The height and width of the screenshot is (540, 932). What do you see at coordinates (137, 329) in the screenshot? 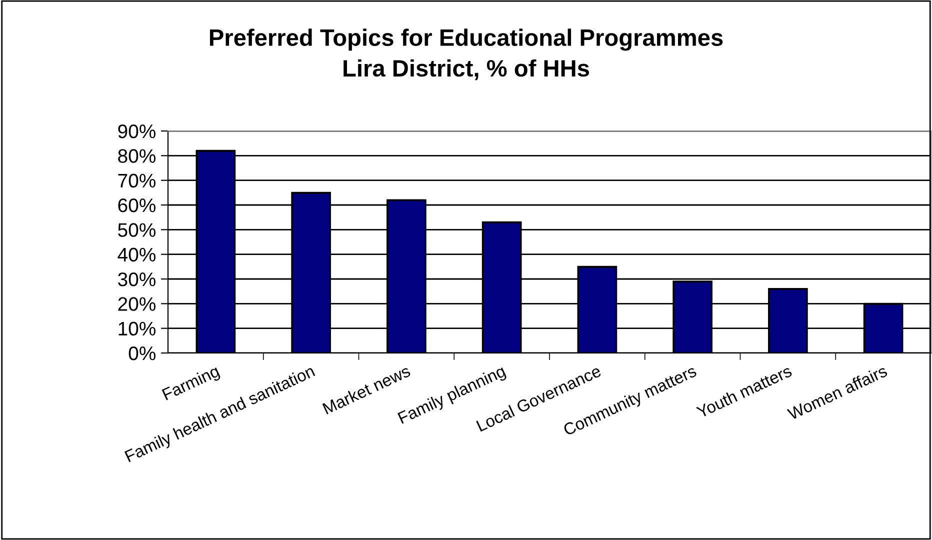
I see `y-tick-label: 10%` at bounding box center [137, 329].